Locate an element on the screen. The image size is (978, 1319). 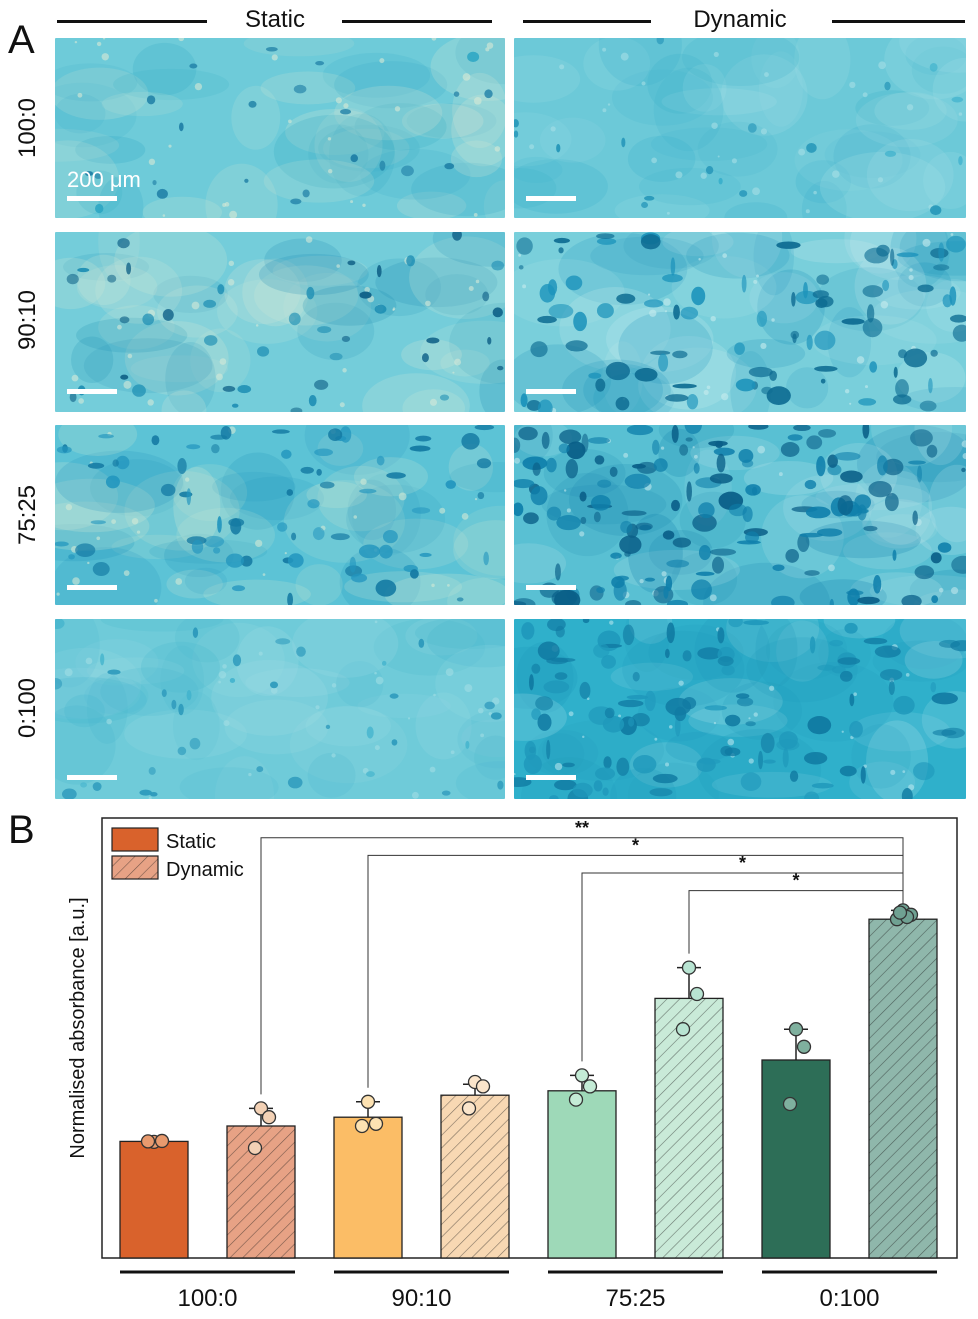
static-column-title: Static is located at coordinates (275, 19).